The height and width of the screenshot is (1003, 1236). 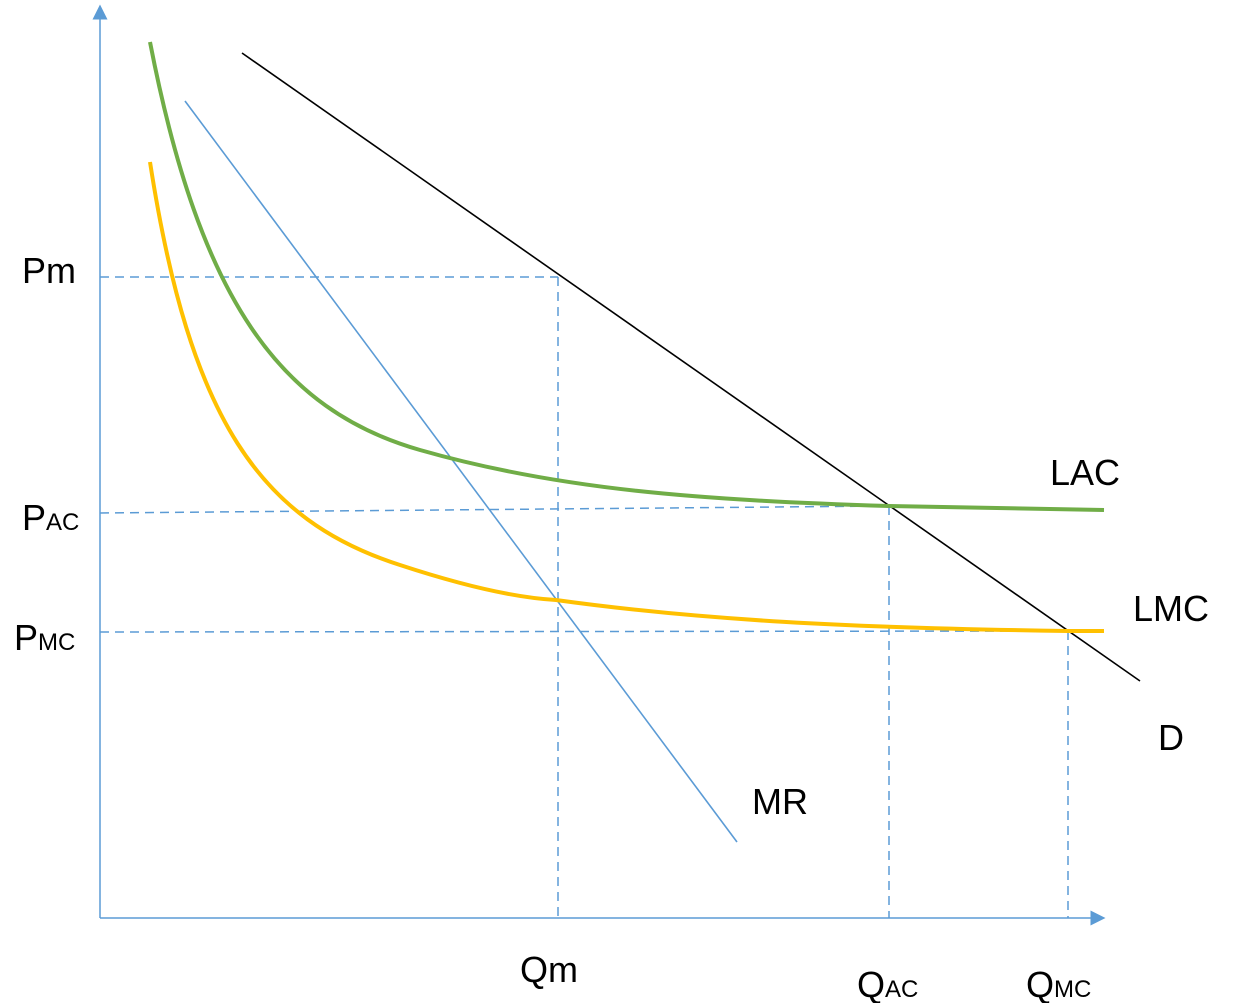 I want to click on mr-label: MR, so click(x=780, y=801).